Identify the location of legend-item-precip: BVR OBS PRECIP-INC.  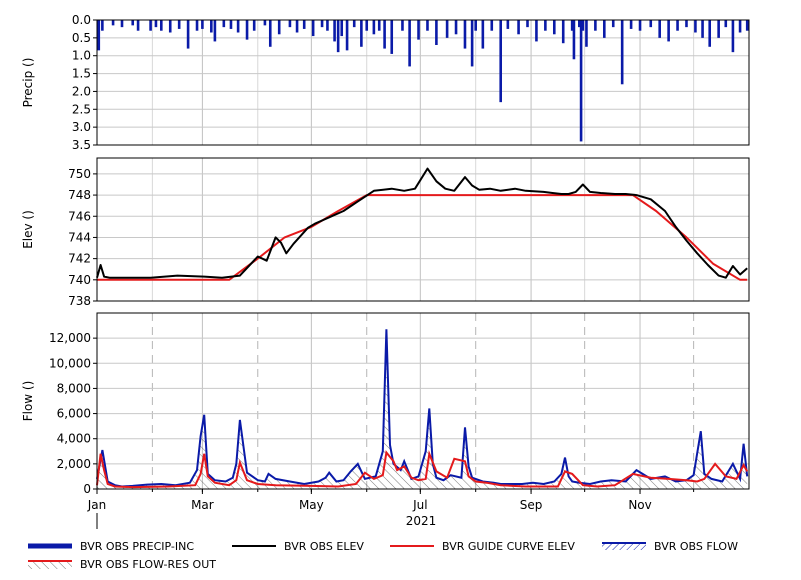
(111, 546).